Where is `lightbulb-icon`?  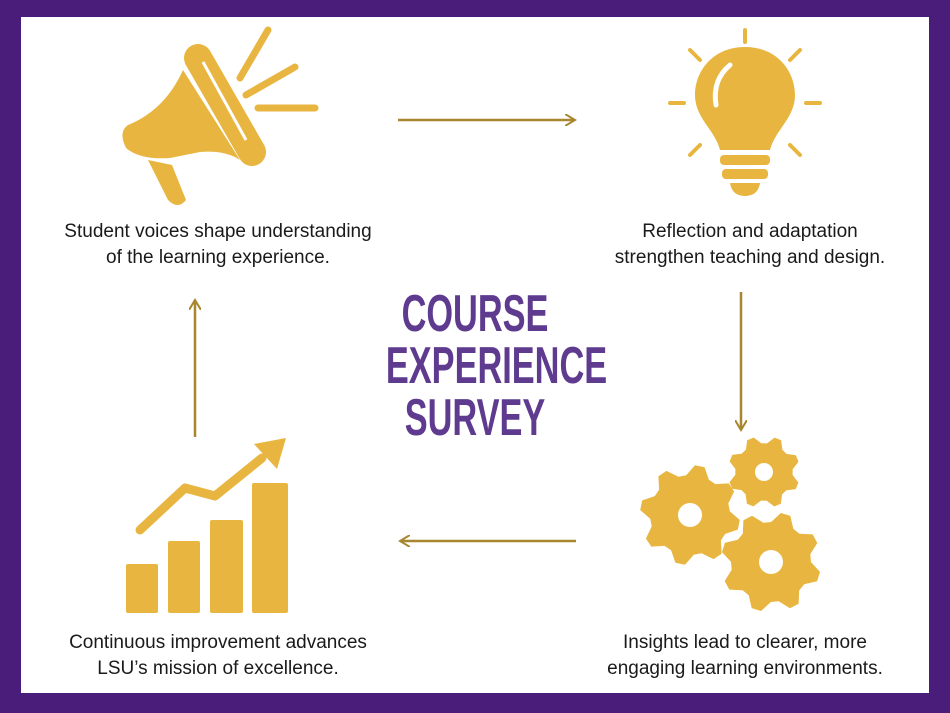
lightbulb-icon is located at coordinates (745, 112).